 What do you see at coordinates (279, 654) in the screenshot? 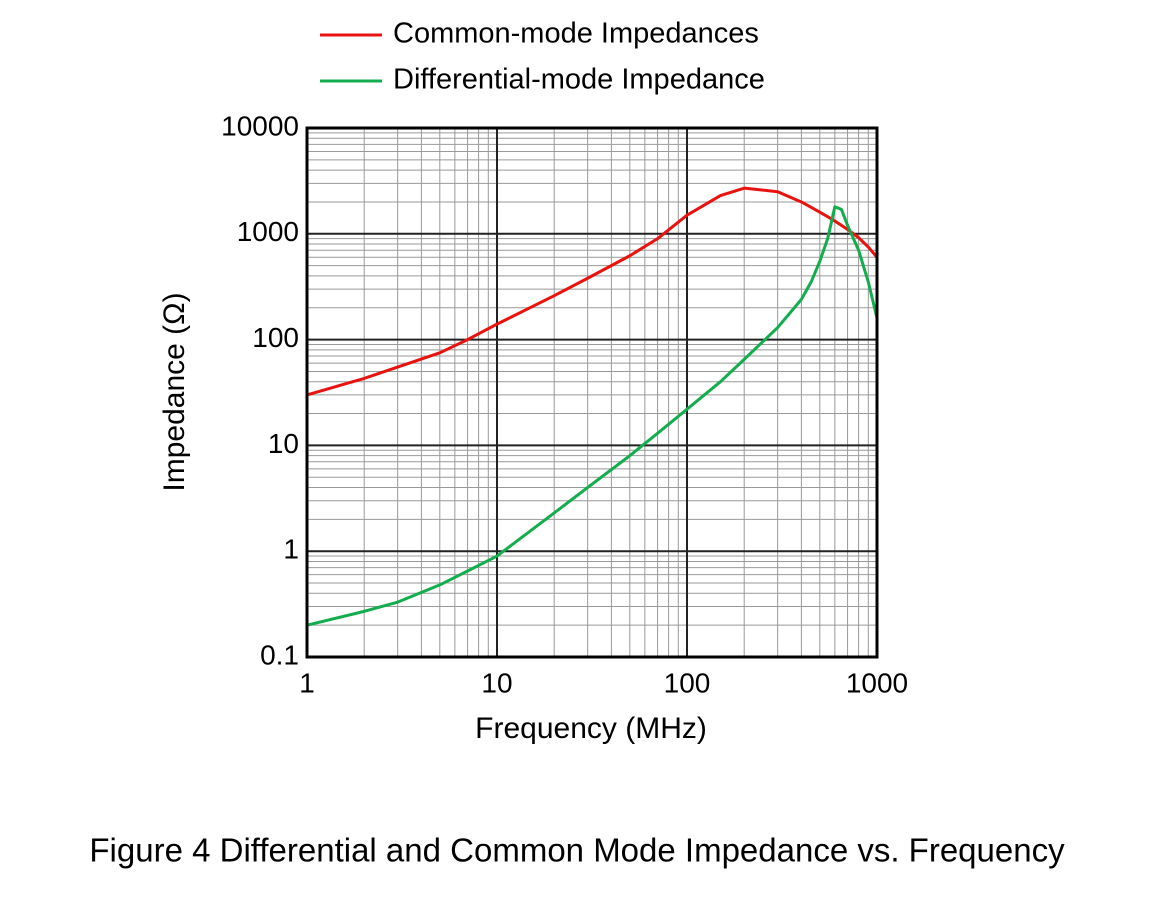
I see `y-tick-label: 0.1` at bounding box center [279, 654].